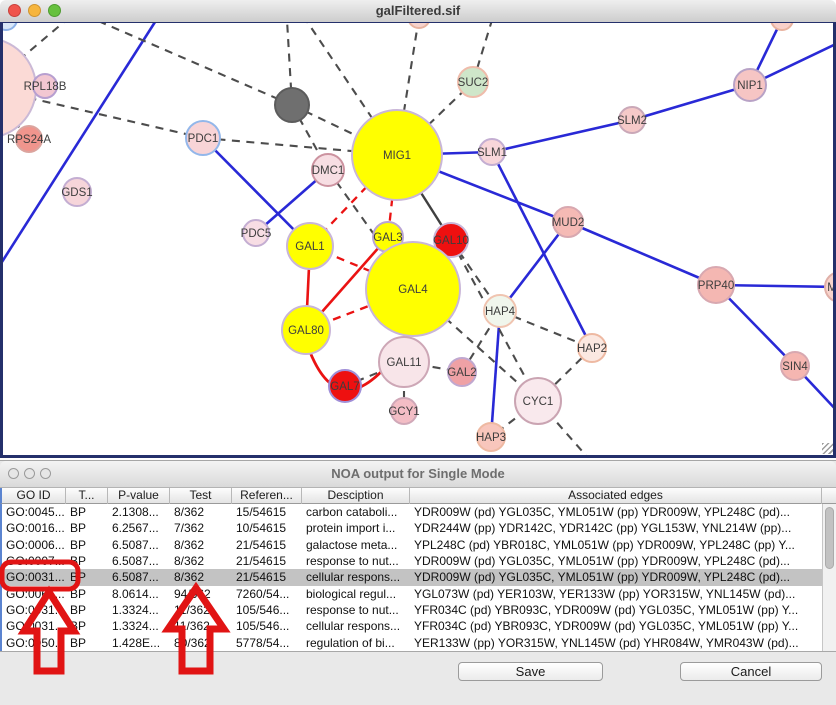 Image resolution: width=836 pixels, height=705 pixels. What do you see at coordinates (782, 26) in the screenshot?
I see `network-node-tr-node` at bounding box center [782, 26].